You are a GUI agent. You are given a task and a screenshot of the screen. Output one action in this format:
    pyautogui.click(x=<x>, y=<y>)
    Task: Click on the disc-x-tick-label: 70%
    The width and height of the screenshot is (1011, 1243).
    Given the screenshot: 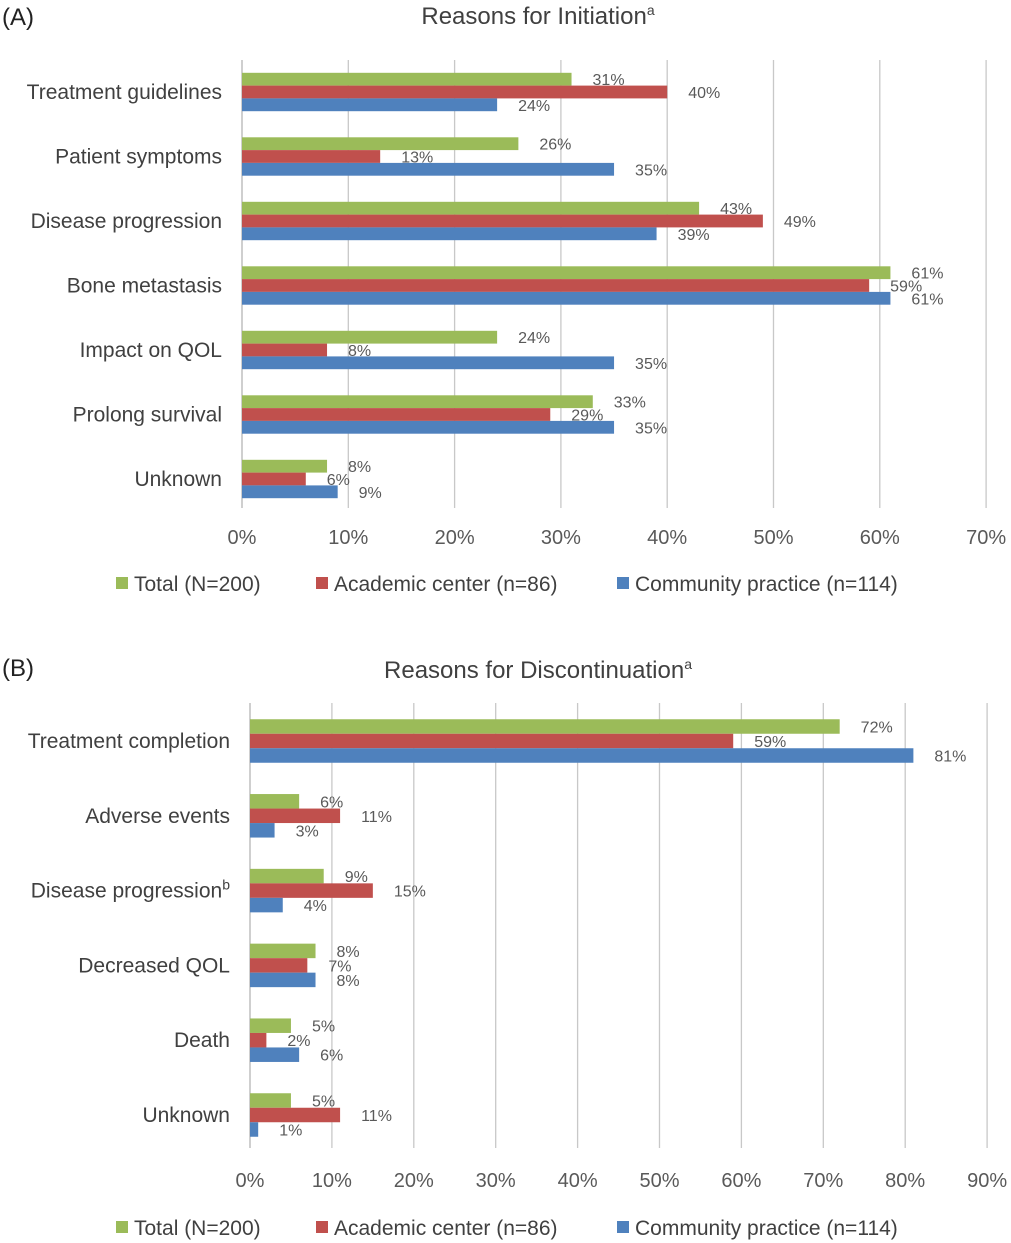 What is the action you would take?
    pyautogui.click(x=823, y=1181)
    